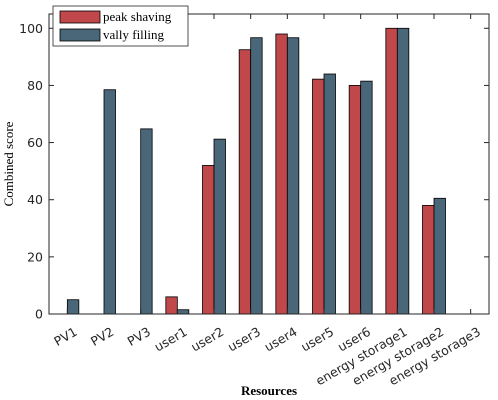 The height and width of the screenshot is (400, 498). What do you see at coordinates (139, 336) in the screenshot?
I see `x-tick-label: PV3` at bounding box center [139, 336].